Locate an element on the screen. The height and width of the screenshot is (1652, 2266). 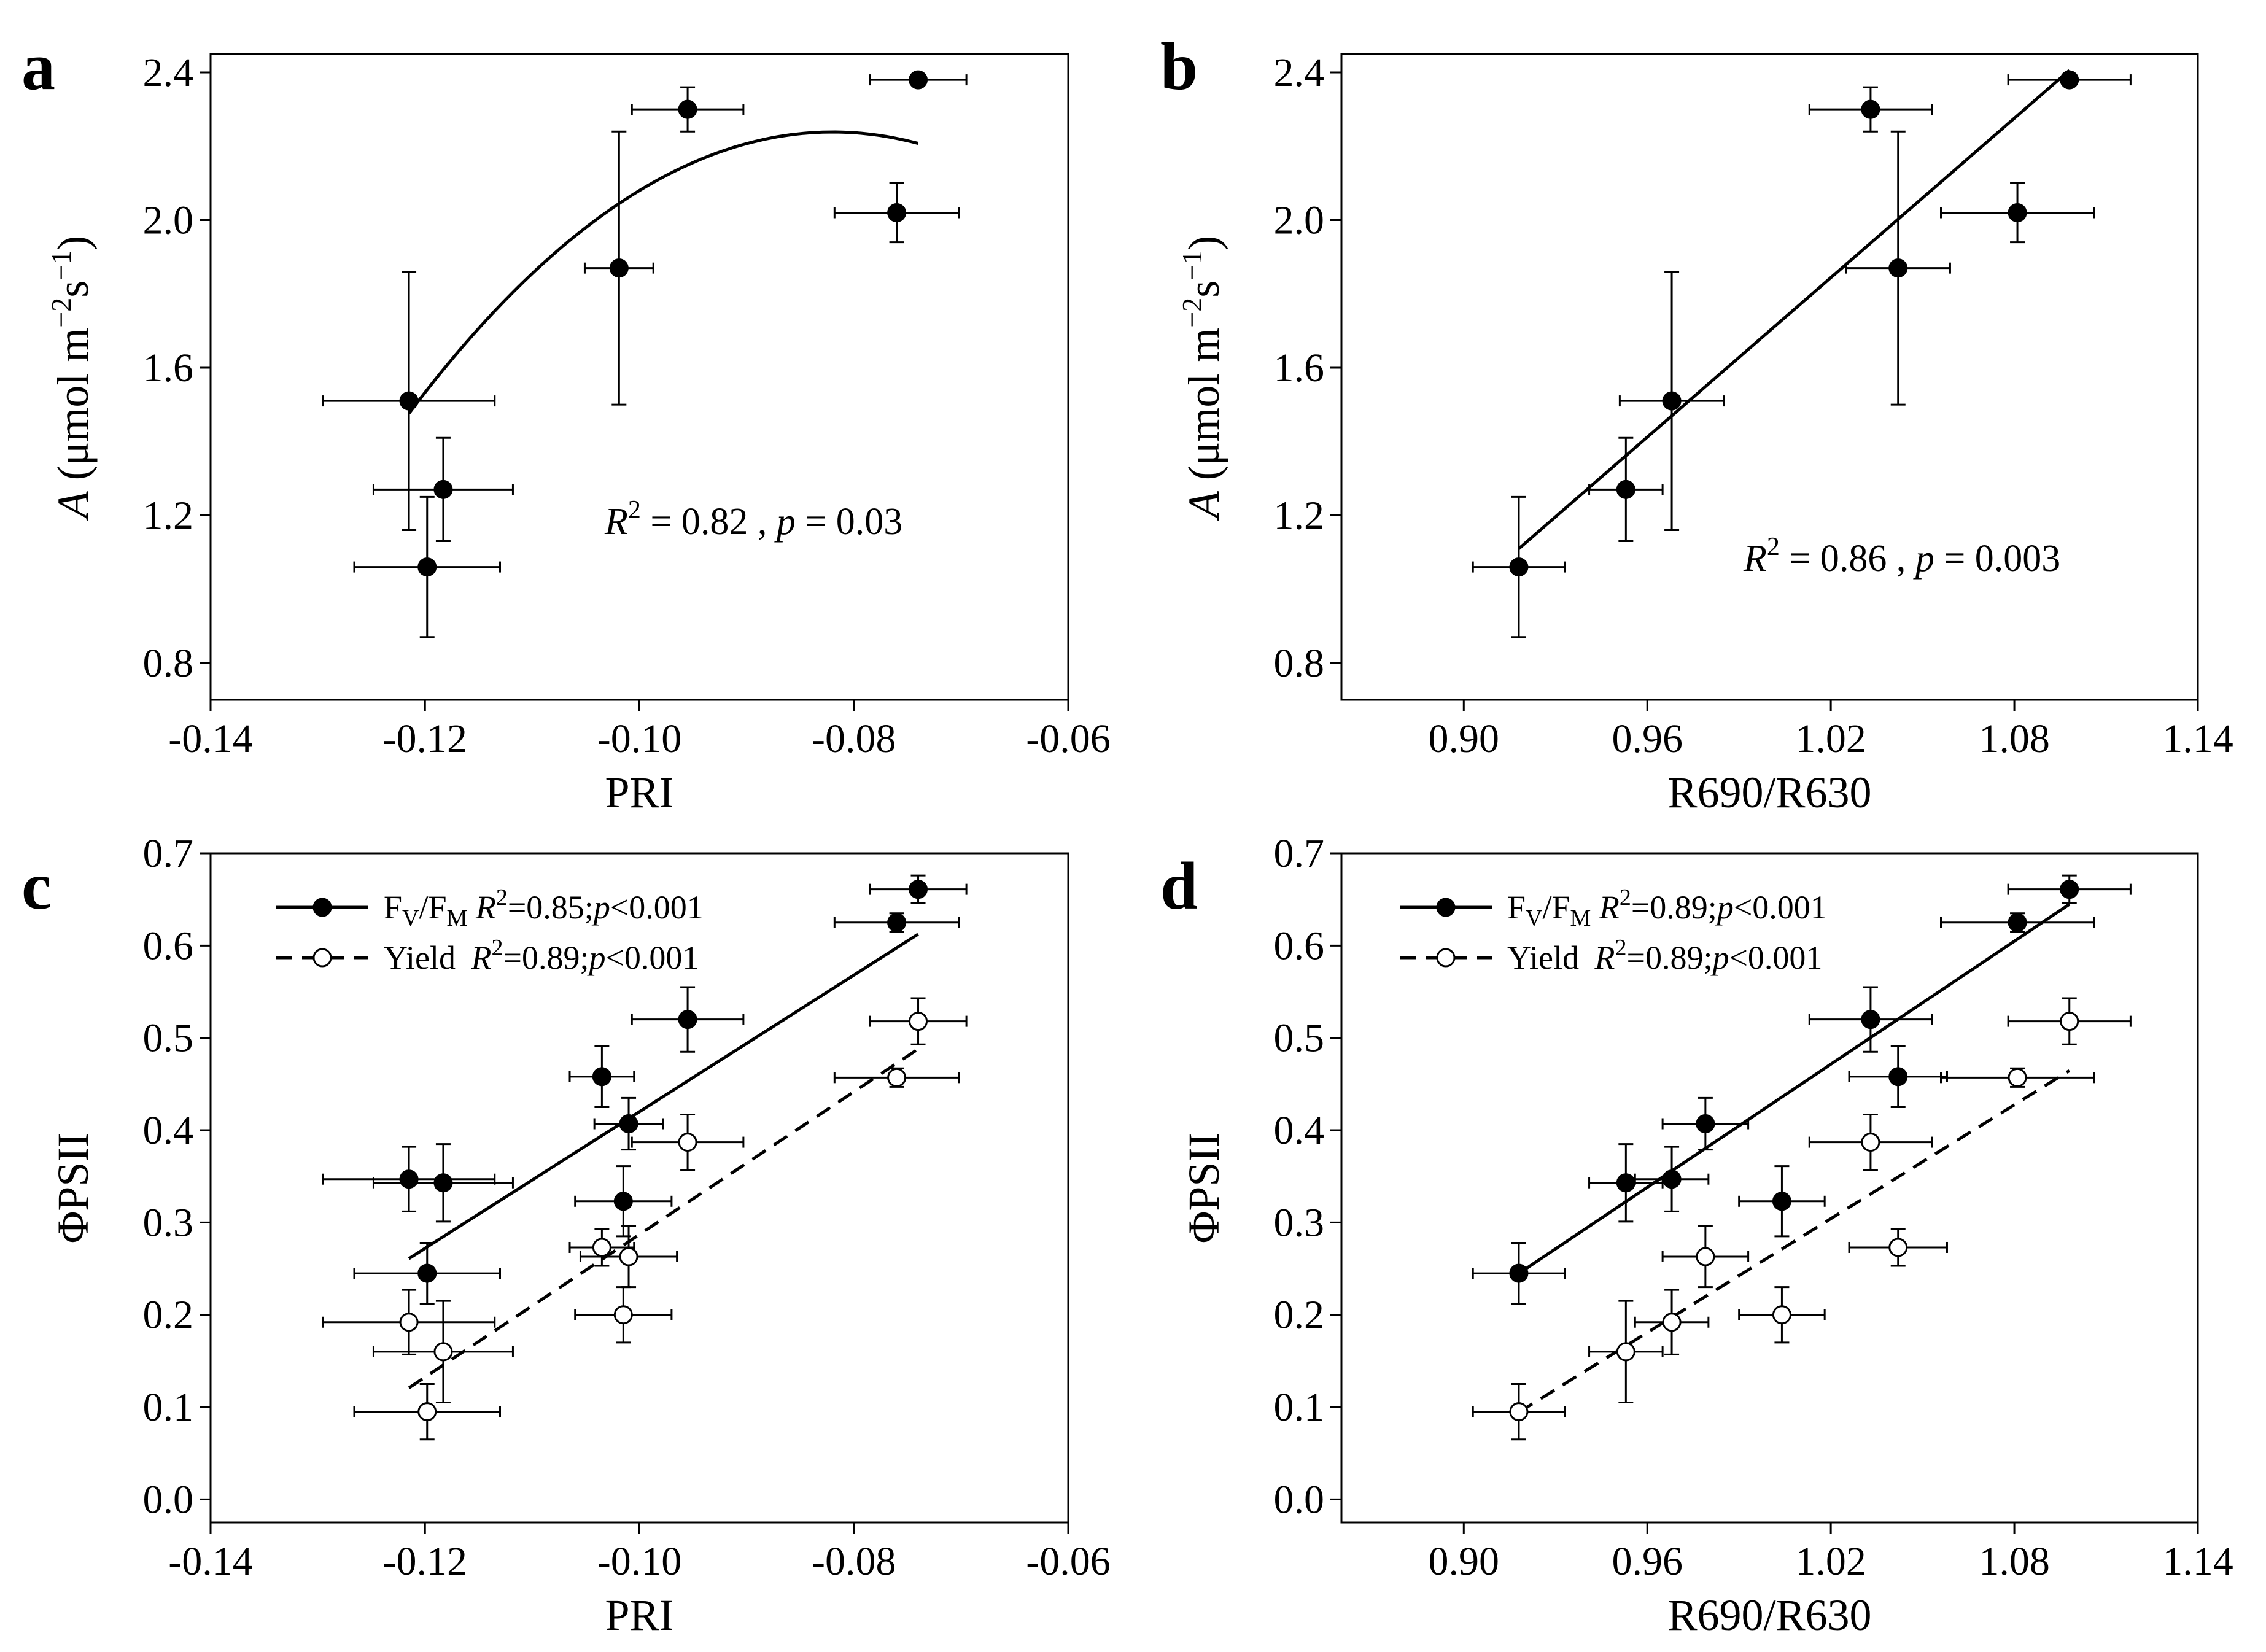
panel-letter: c is located at coordinates (36, 885).